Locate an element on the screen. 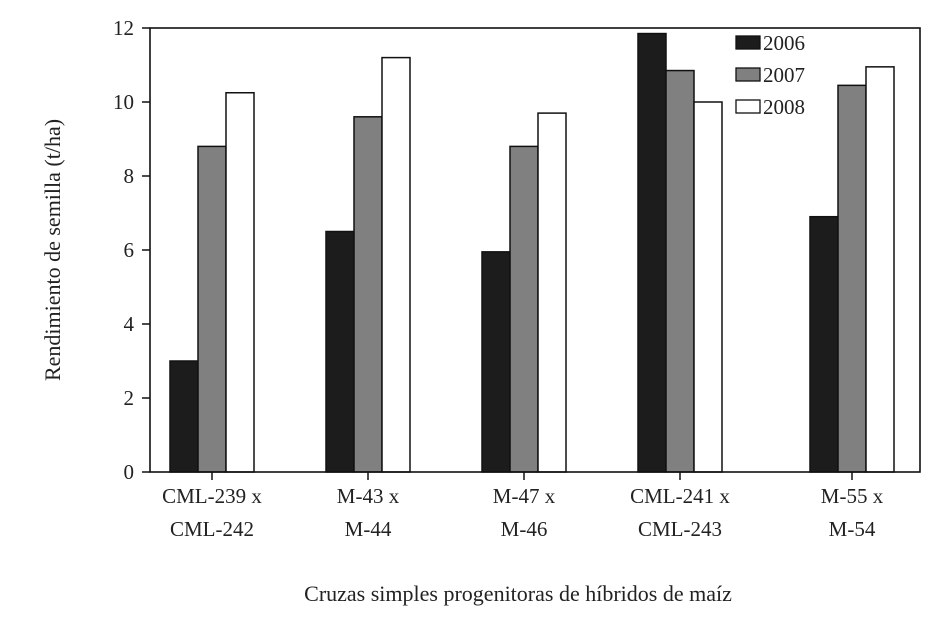 The image size is (939, 621). y-axis: 0 2 4 6 8 10 12 is located at coordinates (131, 250).